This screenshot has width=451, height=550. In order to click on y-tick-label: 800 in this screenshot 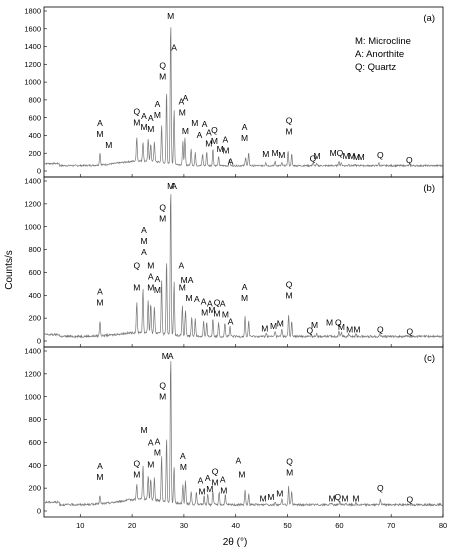, I will do `click(34, 249)`.